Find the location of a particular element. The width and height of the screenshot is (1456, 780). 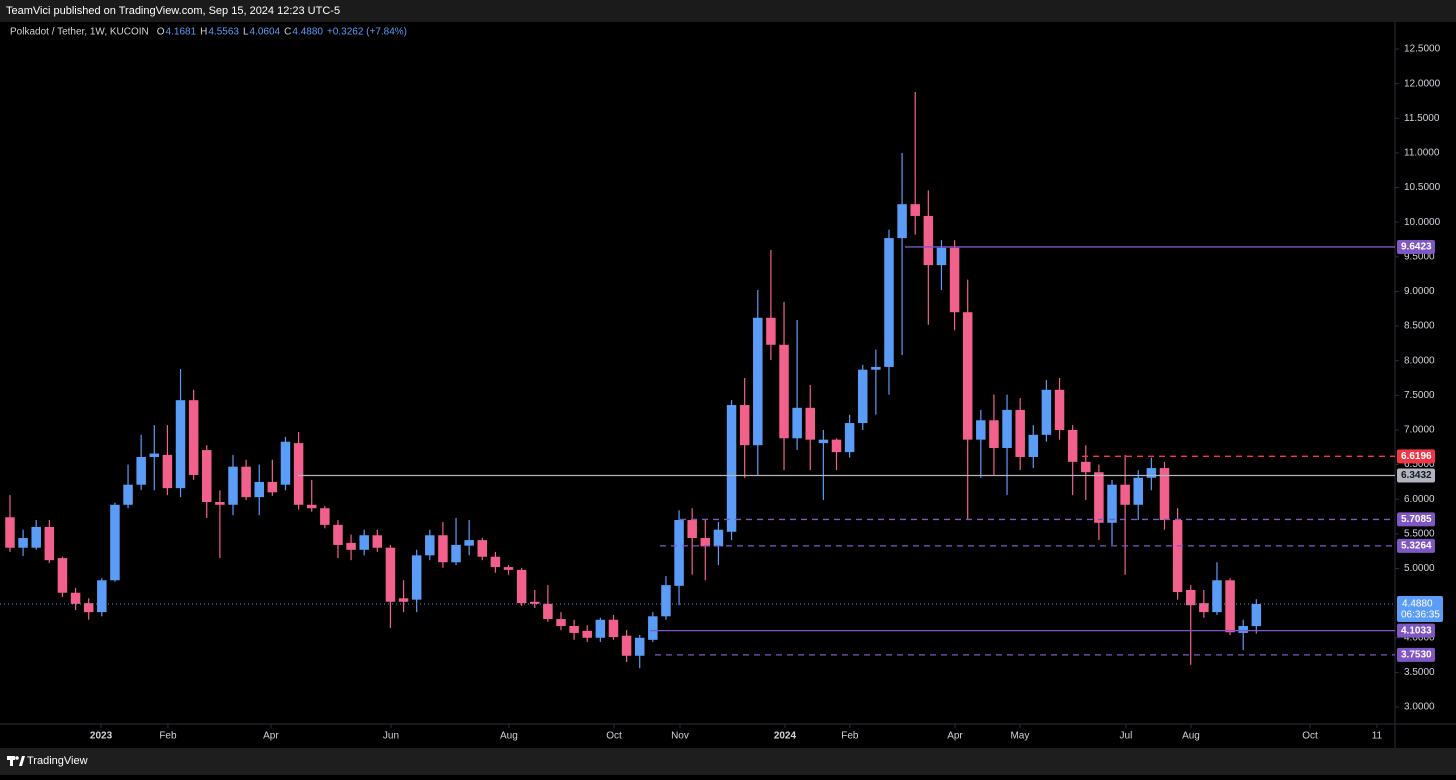

level-label: 4.1033 is located at coordinates (1416, 630).